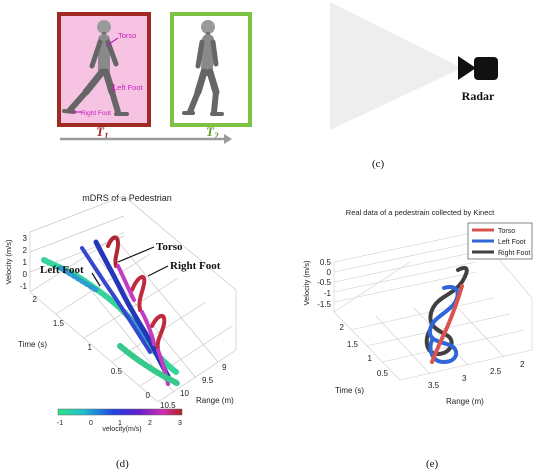 The width and height of the screenshot is (550, 472). What do you see at coordinates (215, 400) in the screenshot?
I see `panel-d-range-axis-label: Range (m)` at bounding box center [215, 400].